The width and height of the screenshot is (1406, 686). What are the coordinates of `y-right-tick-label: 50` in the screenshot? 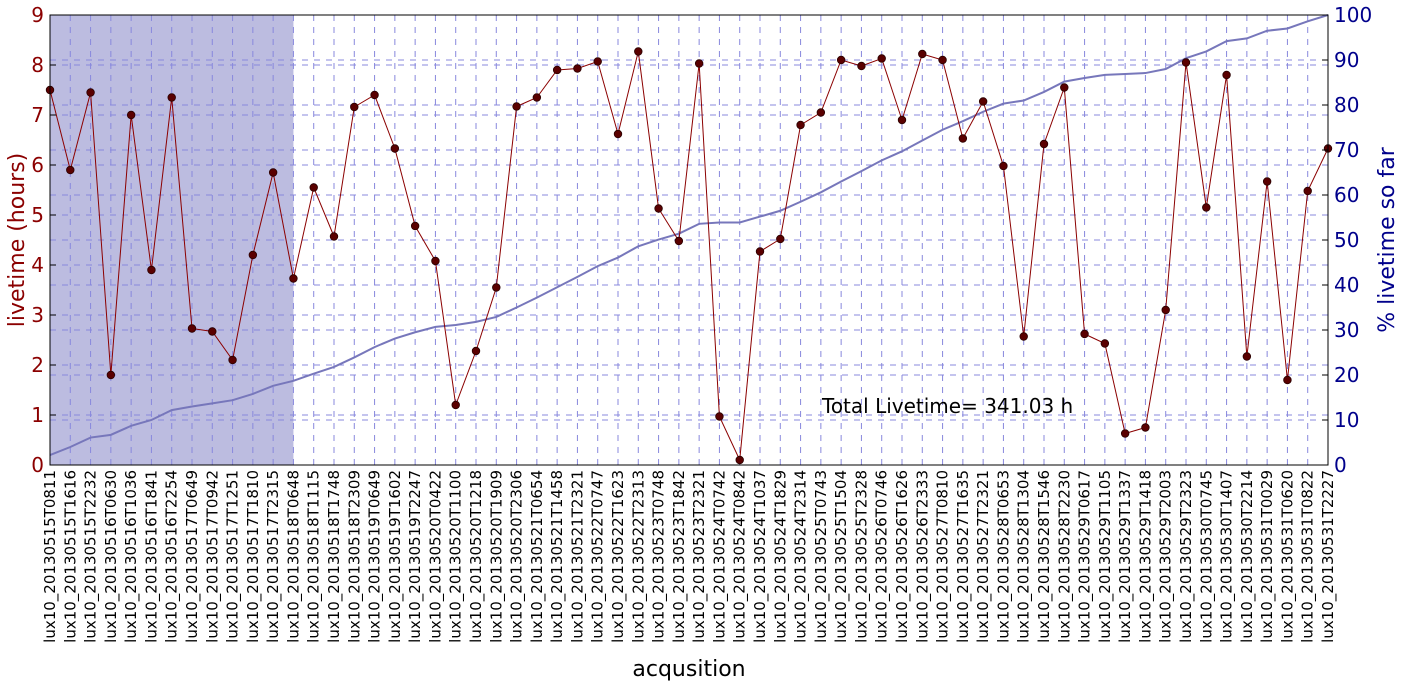 It's located at (1346, 240).